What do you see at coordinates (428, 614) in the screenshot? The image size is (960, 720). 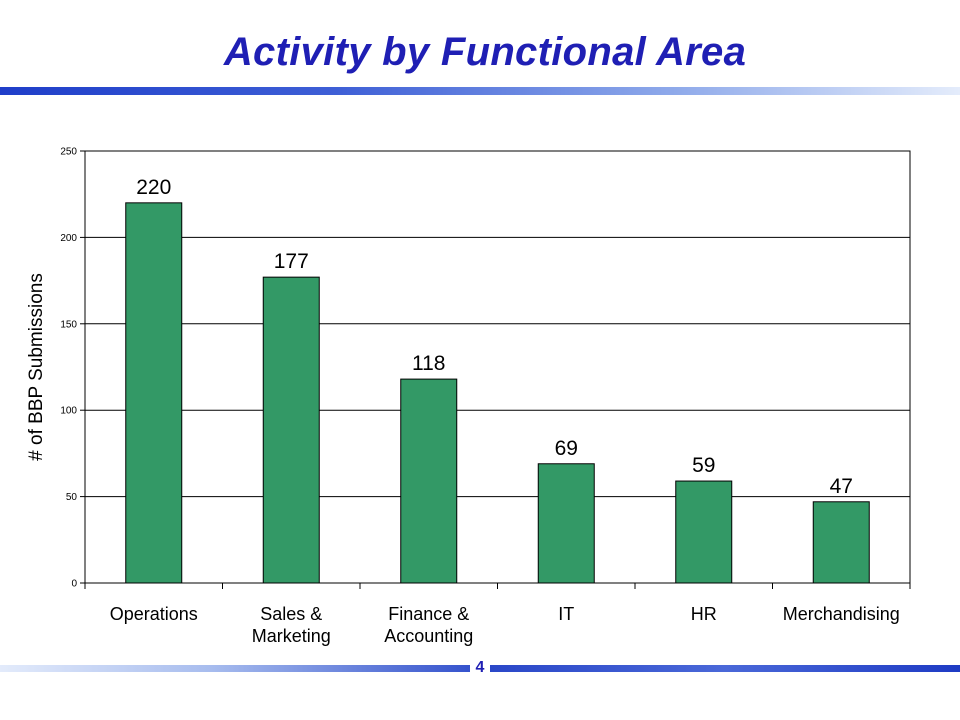 I see `x-tick-label: Finance &` at bounding box center [428, 614].